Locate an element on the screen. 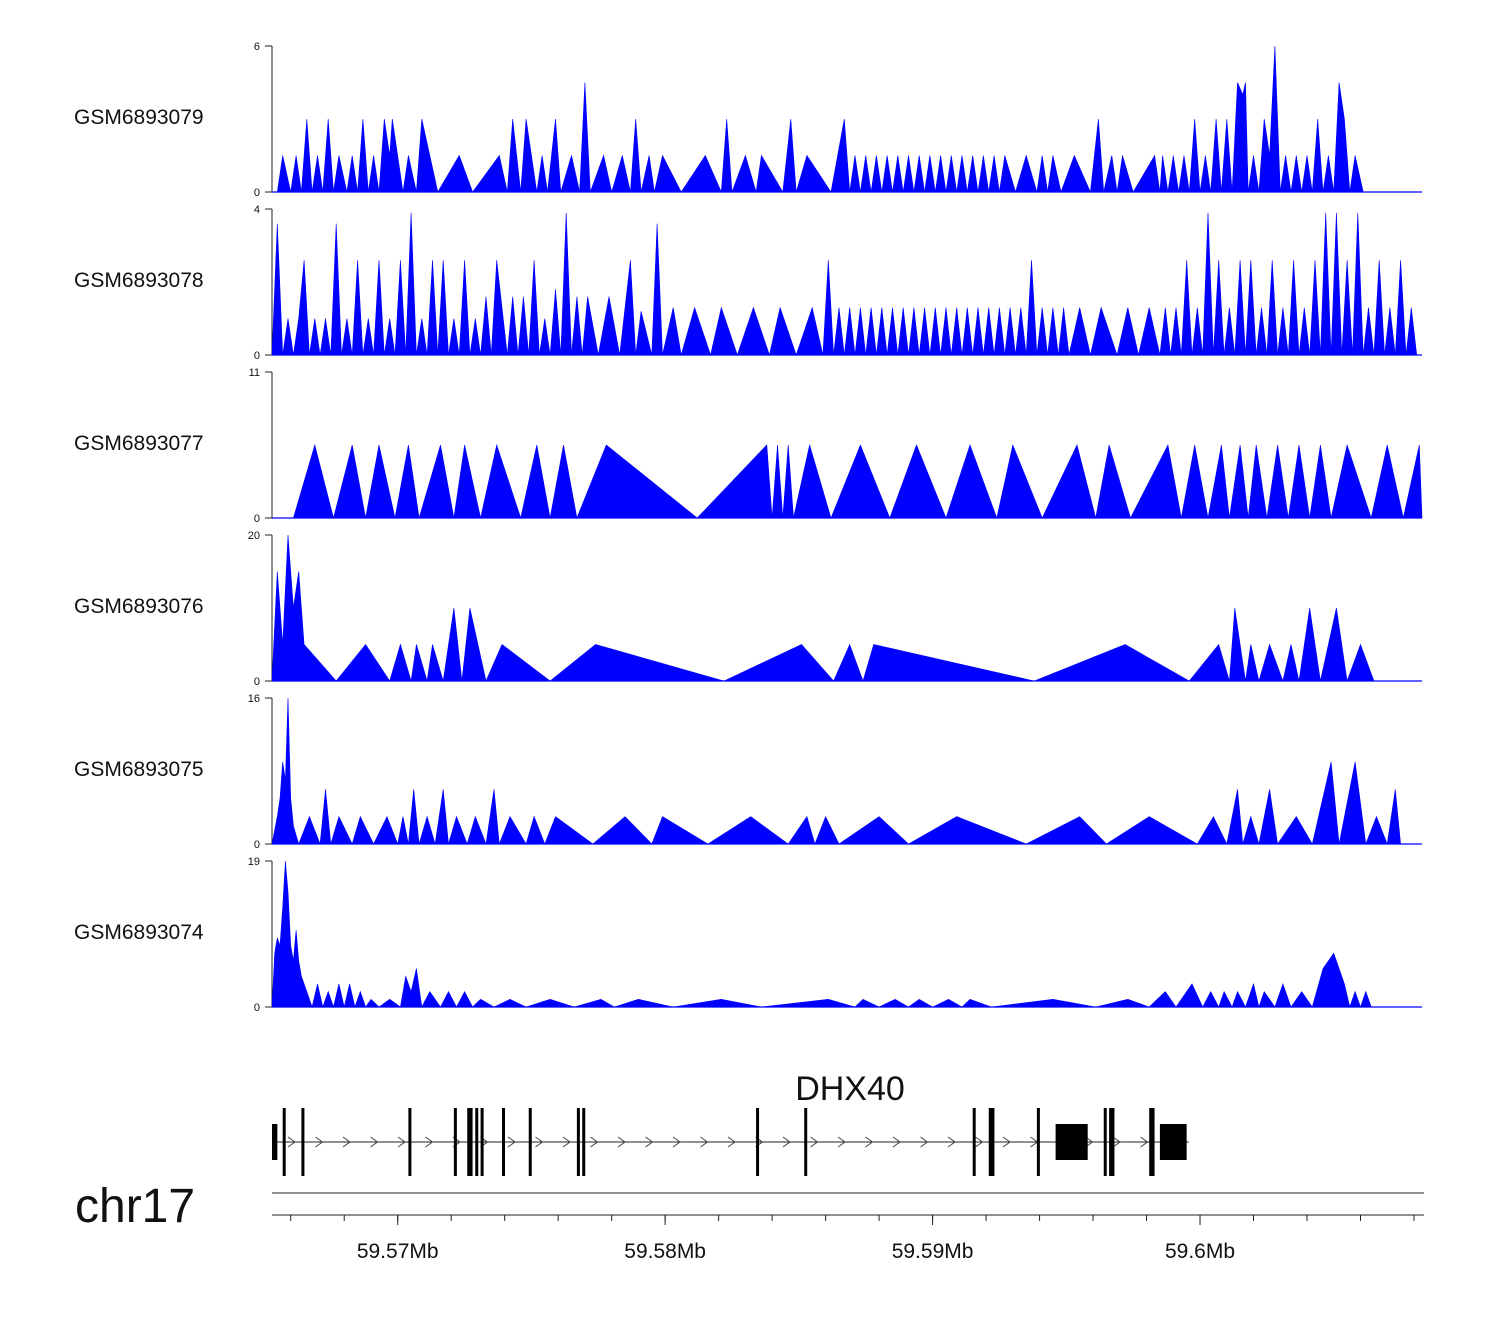 This screenshot has width=1500, height=1320. track-name: GSM6893074 is located at coordinates (139, 932).